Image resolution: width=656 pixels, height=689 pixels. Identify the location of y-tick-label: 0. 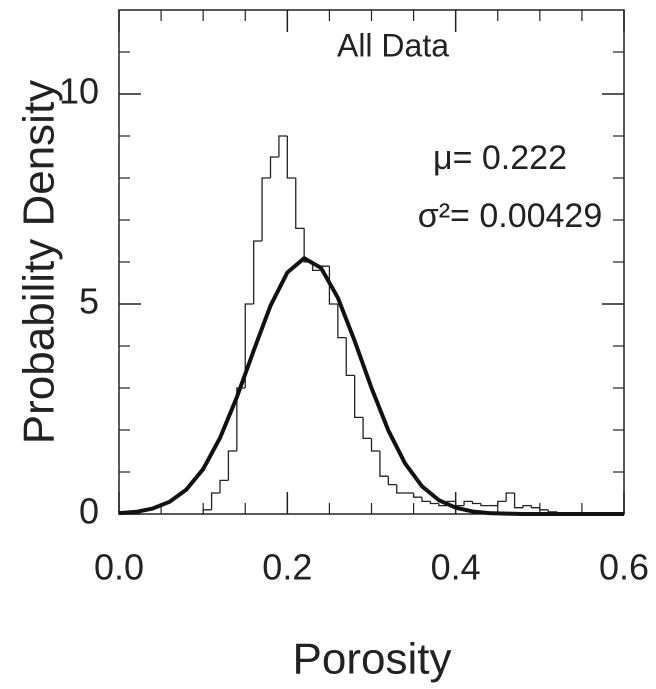
(89, 511).